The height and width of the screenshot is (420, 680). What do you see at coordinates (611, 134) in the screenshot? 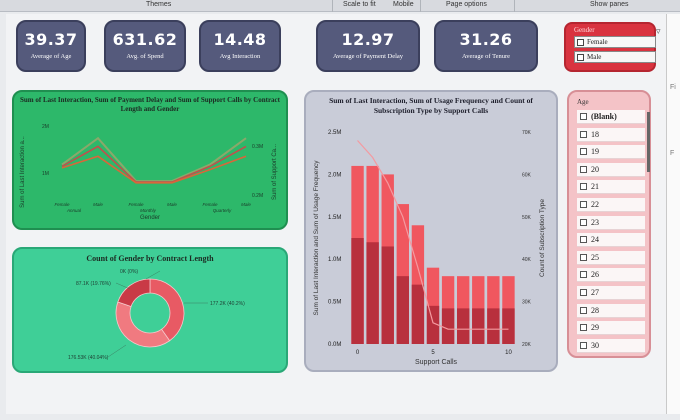
I see `age-option: 18` at bounding box center [611, 134].